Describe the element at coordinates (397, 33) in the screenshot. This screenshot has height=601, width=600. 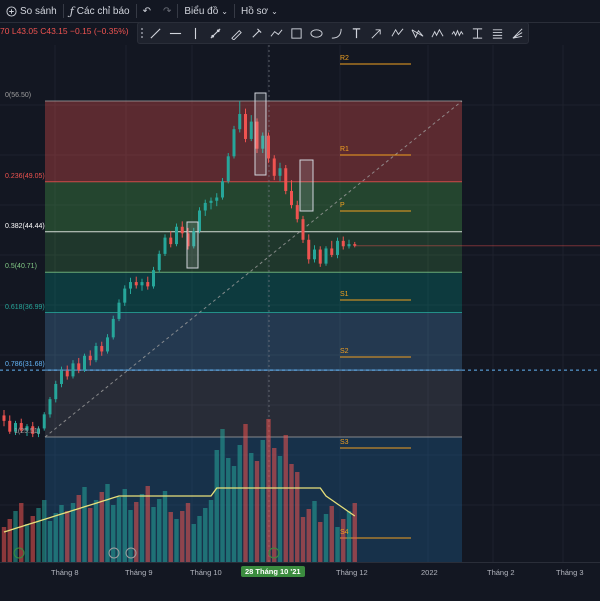
I see `pattern-tool` at that location.